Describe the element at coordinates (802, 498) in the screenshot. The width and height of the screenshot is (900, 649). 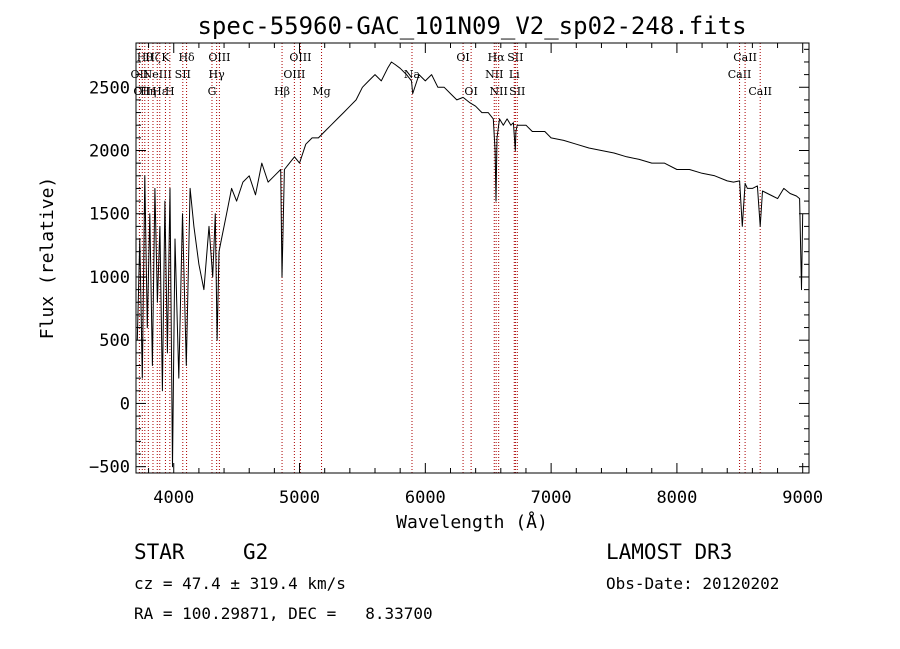
I see `x-tick-label-5: 9000` at that location.